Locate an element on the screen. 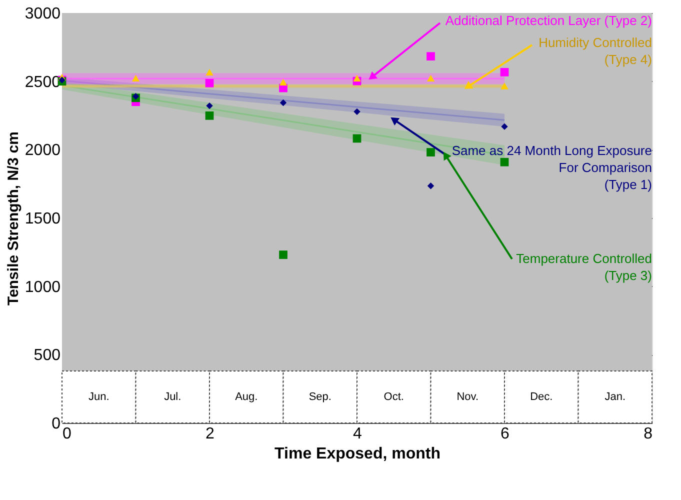 This screenshot has width=681, height=500. y-tick-label: 1000 is located at coordinates (42, 287).